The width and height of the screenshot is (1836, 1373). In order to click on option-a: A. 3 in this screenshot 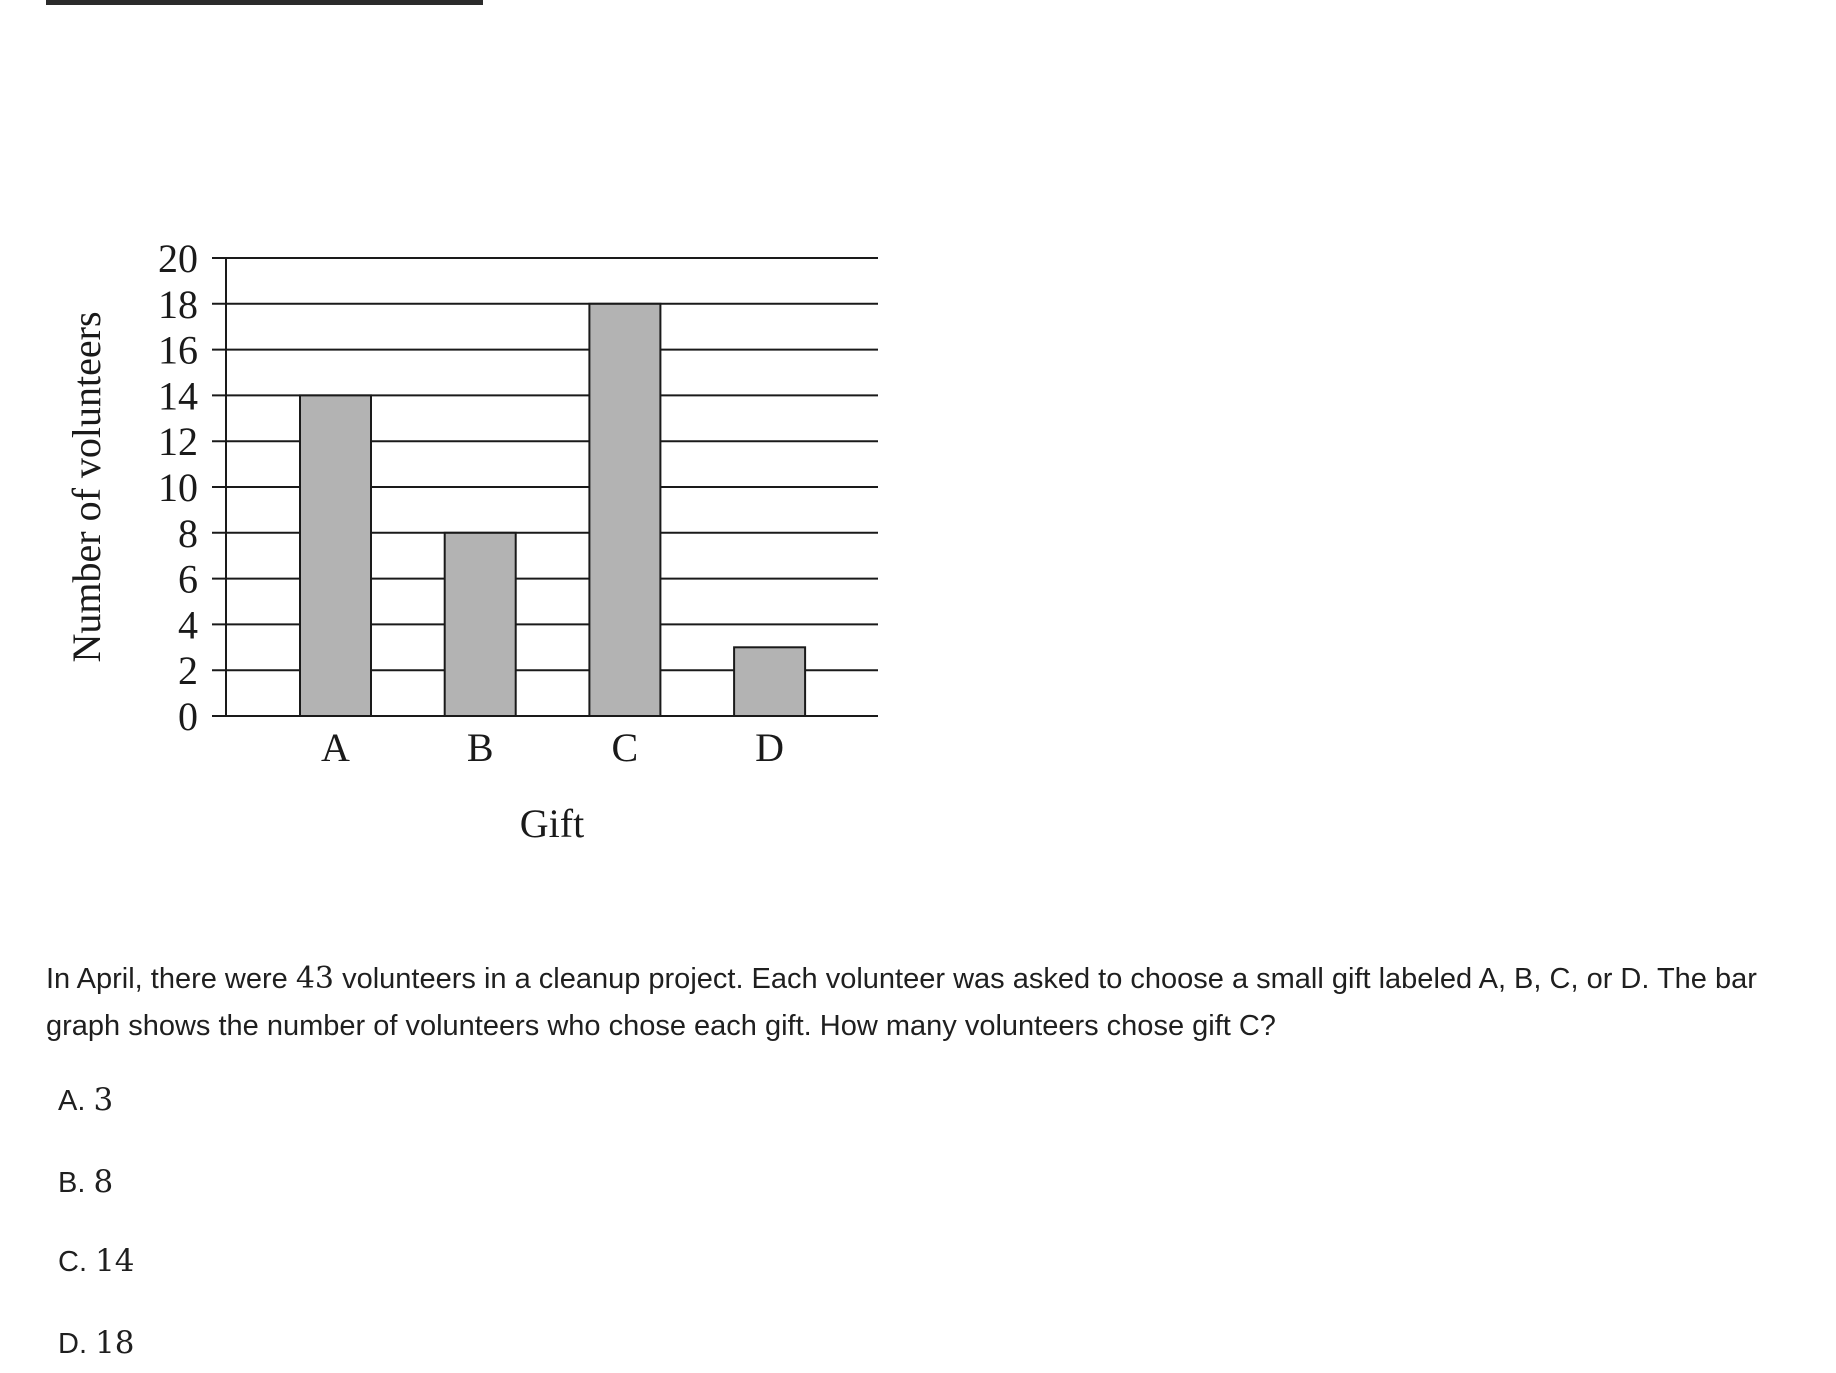, I will do `click(85, 1100)`.